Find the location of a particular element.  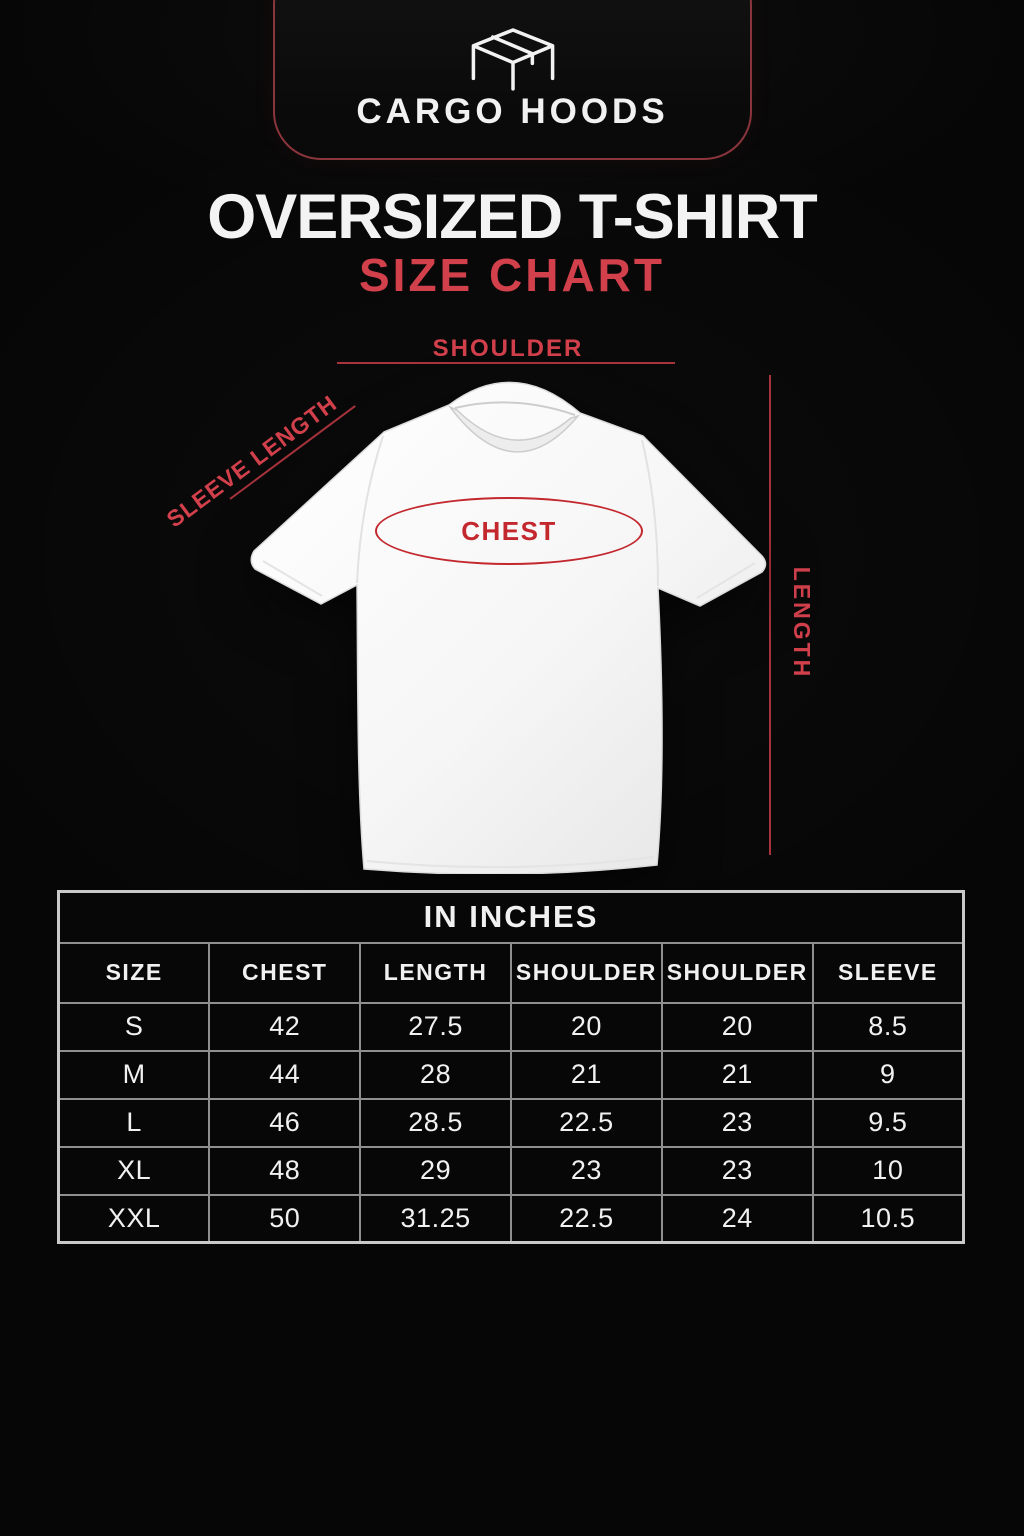

page-subtitle: SIZE CHART is located at coordinates (512, 275).